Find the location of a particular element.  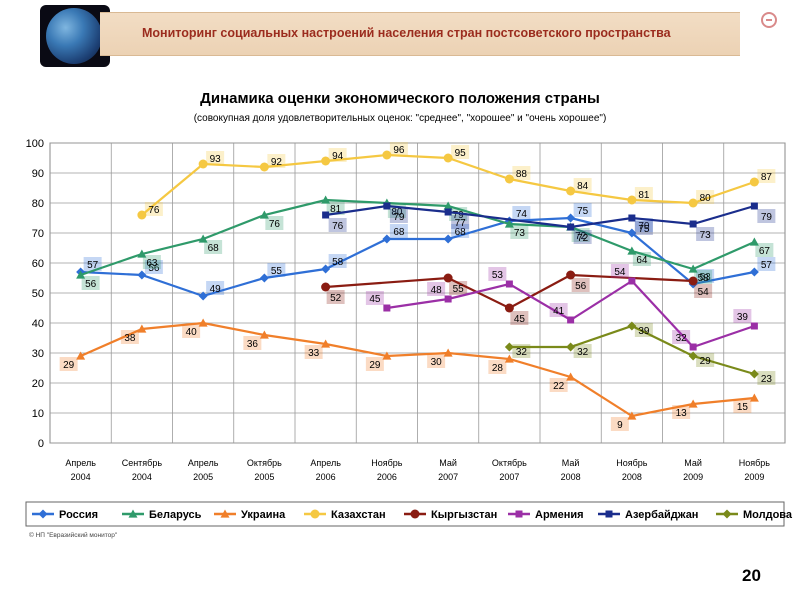

minus-icon is located at coordinates (769, 20).